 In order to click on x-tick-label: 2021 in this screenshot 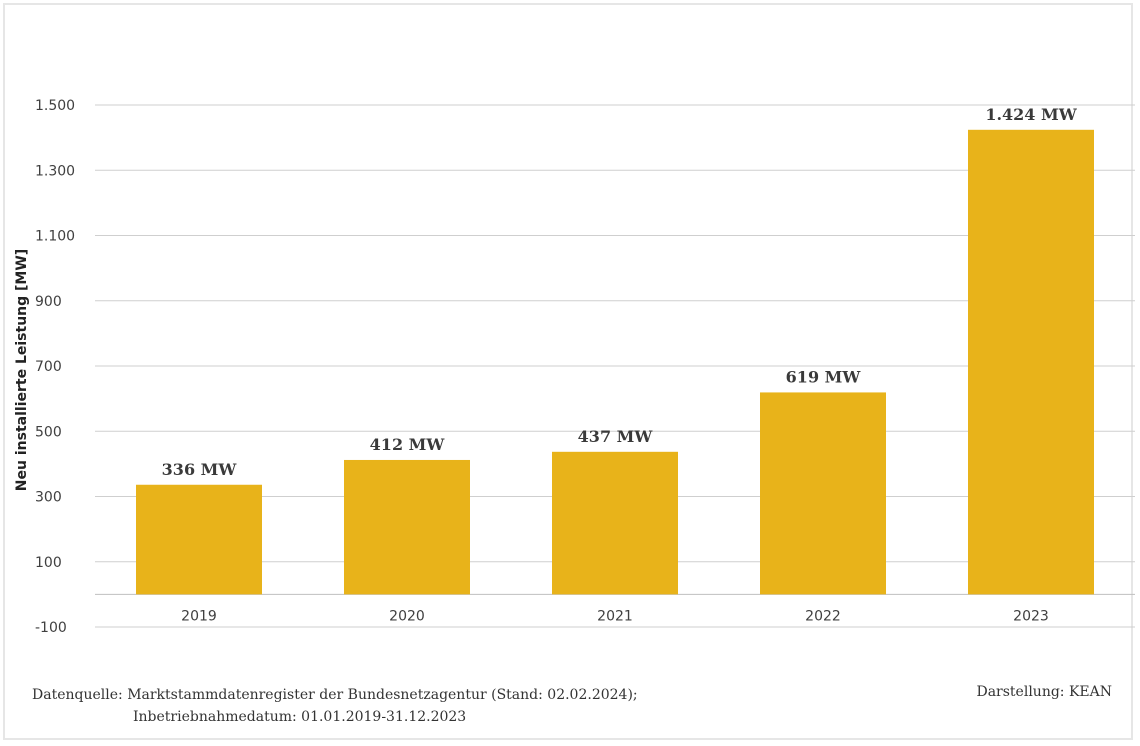, I will do `click(615, 616)`.